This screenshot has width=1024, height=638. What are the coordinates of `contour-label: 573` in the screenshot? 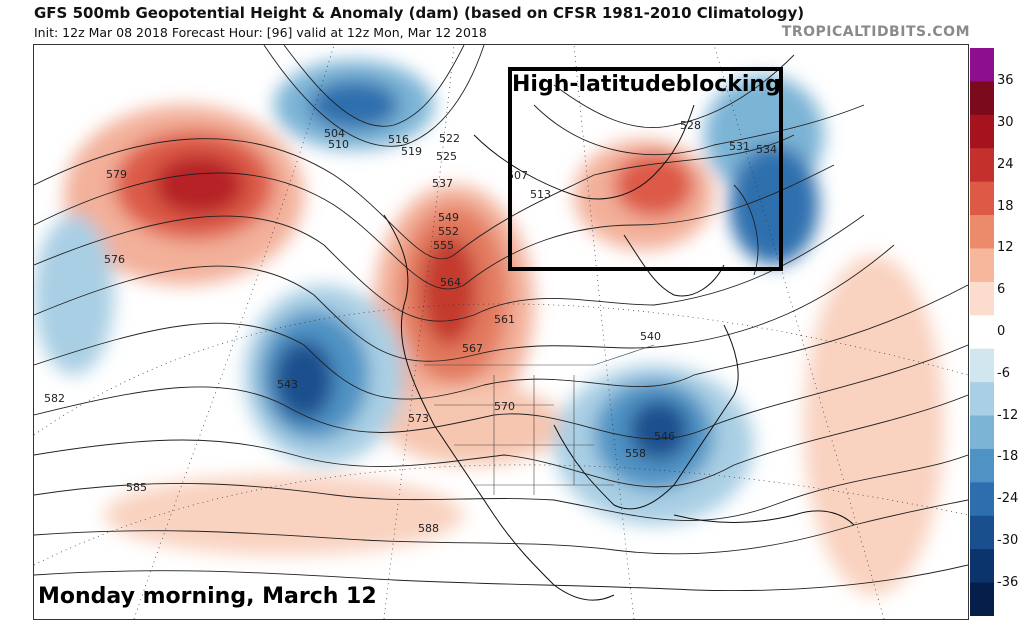 It's located at (418, 418).